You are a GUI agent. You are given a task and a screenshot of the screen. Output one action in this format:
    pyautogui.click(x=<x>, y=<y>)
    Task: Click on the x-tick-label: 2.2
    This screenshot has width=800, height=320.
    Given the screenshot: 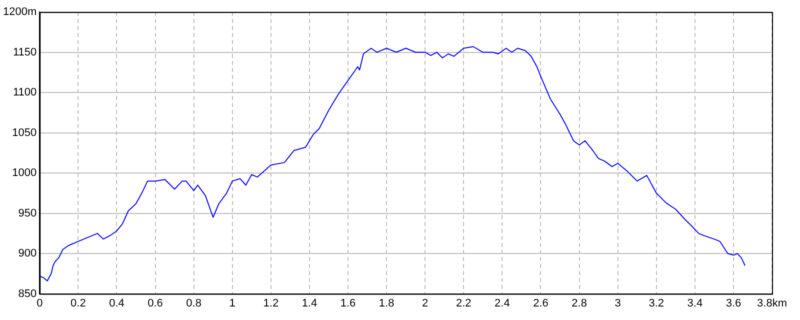 What is the action you would take?
    pyautogui.click(x=464, y=303)
    